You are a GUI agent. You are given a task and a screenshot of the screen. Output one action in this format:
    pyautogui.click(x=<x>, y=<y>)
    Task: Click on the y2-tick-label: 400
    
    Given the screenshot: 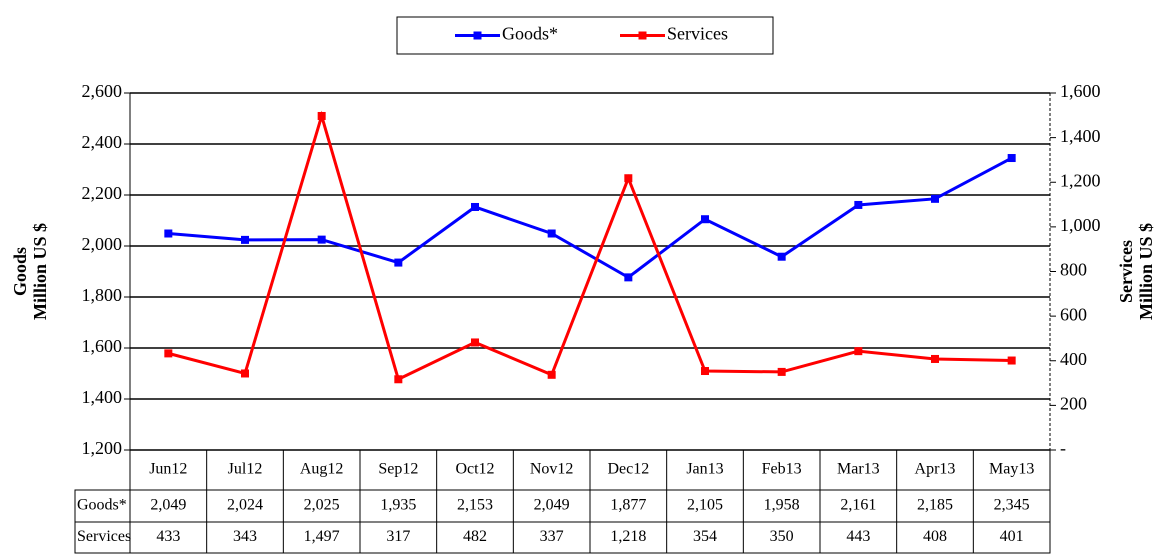 What is the action you would take?
    pyautogui.click(x=1073, y=359)
    